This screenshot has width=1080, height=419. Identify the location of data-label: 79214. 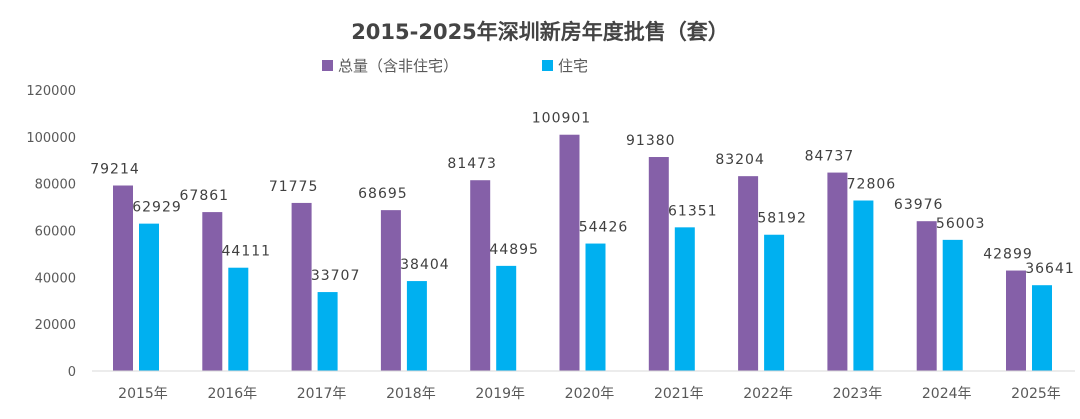
(115, 170).